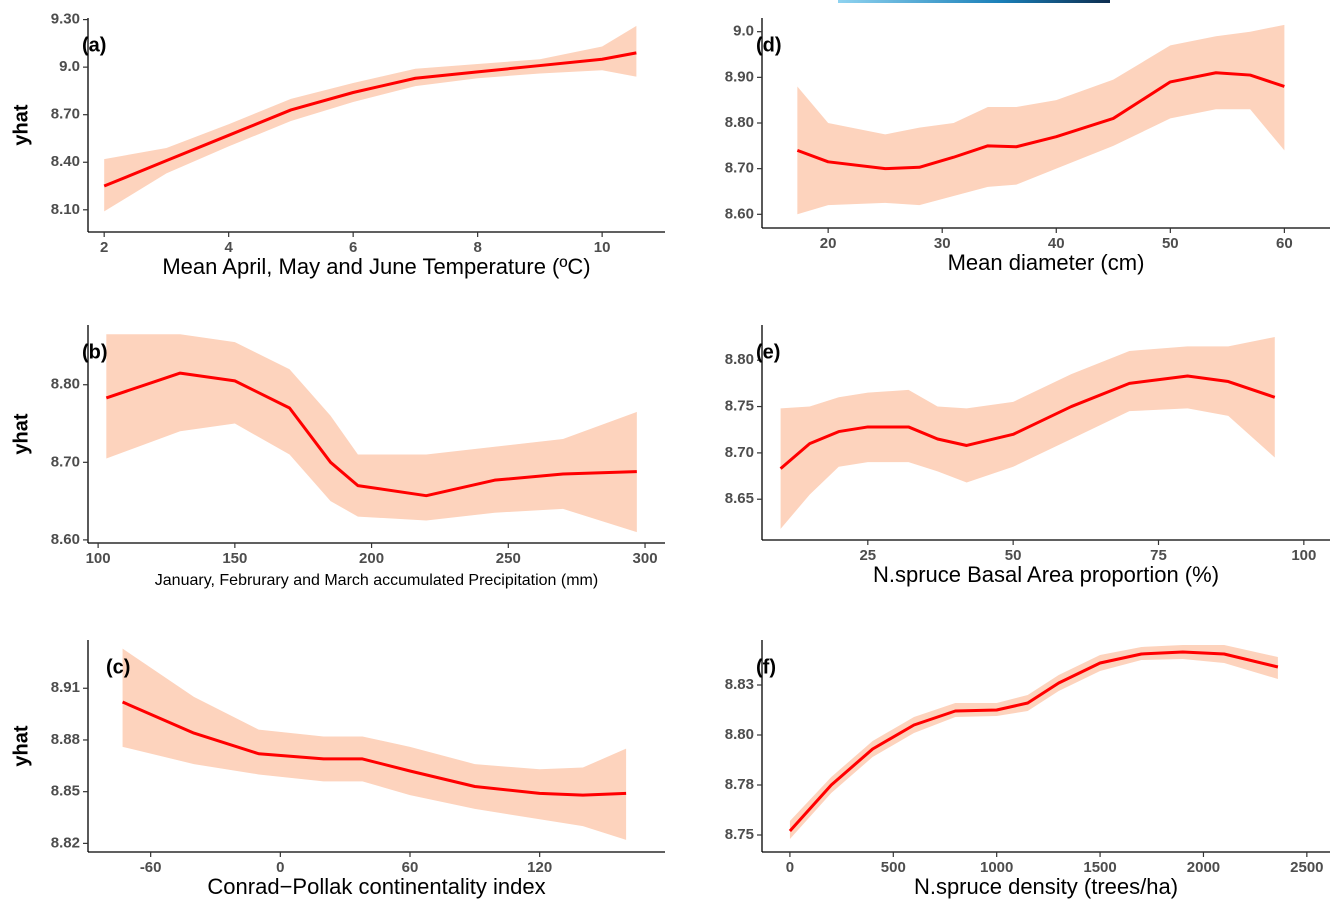 This screenshot has width=1331, height=904. Describe the element at coordinates (942, 243) in the screenshot. I see `x-tick-label: 30` at that location.